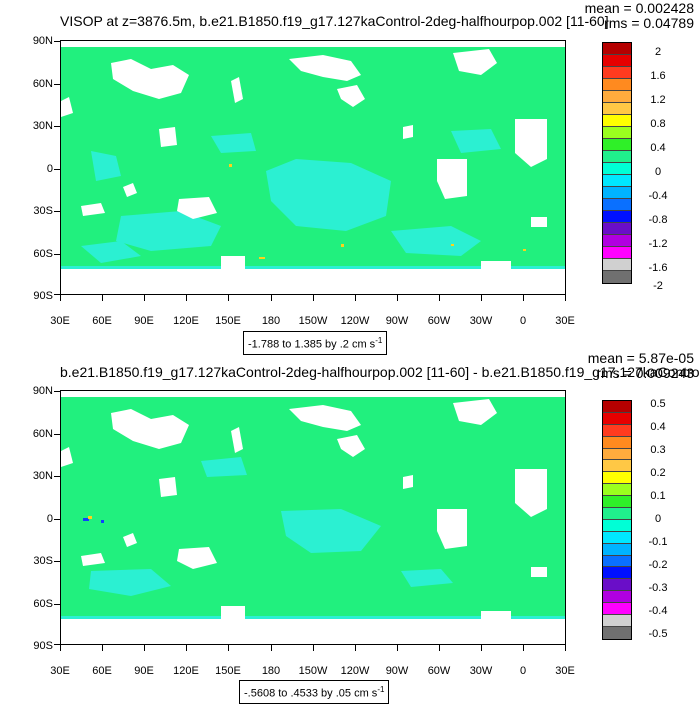 This screenshot has width=700, height=704. What do you see at coordinates (186, 671) in the screenshot?
I see `x-label: 120E` at bounding box center [186, 671].